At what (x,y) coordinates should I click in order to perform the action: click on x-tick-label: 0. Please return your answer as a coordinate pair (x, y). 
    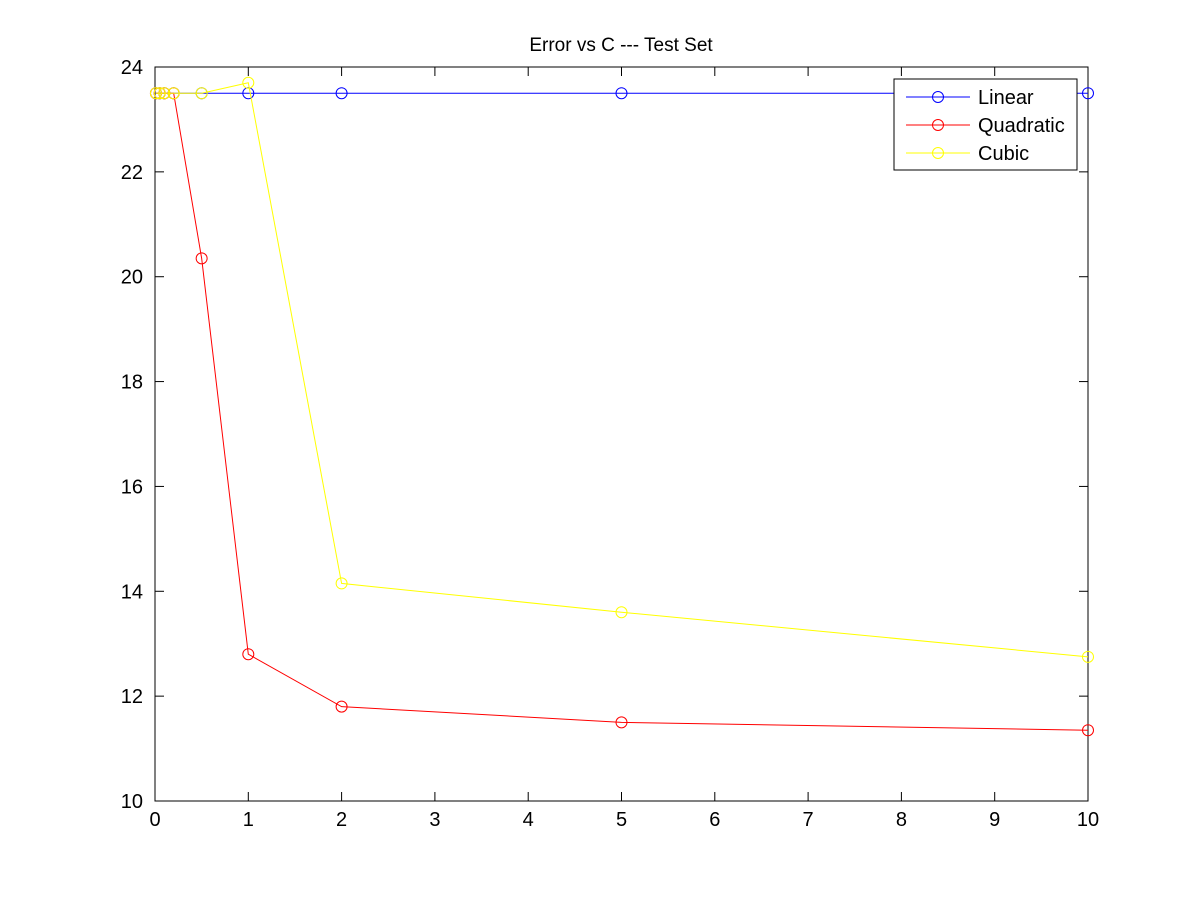
    Looking at the image, I should click on (154, 820).